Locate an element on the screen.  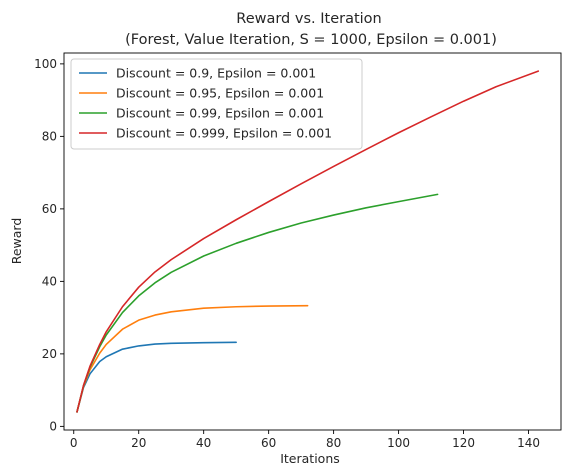
legend-label-3: Discount = 0.99, Epsilon = 0.001 is located at coordinates (220, 113).